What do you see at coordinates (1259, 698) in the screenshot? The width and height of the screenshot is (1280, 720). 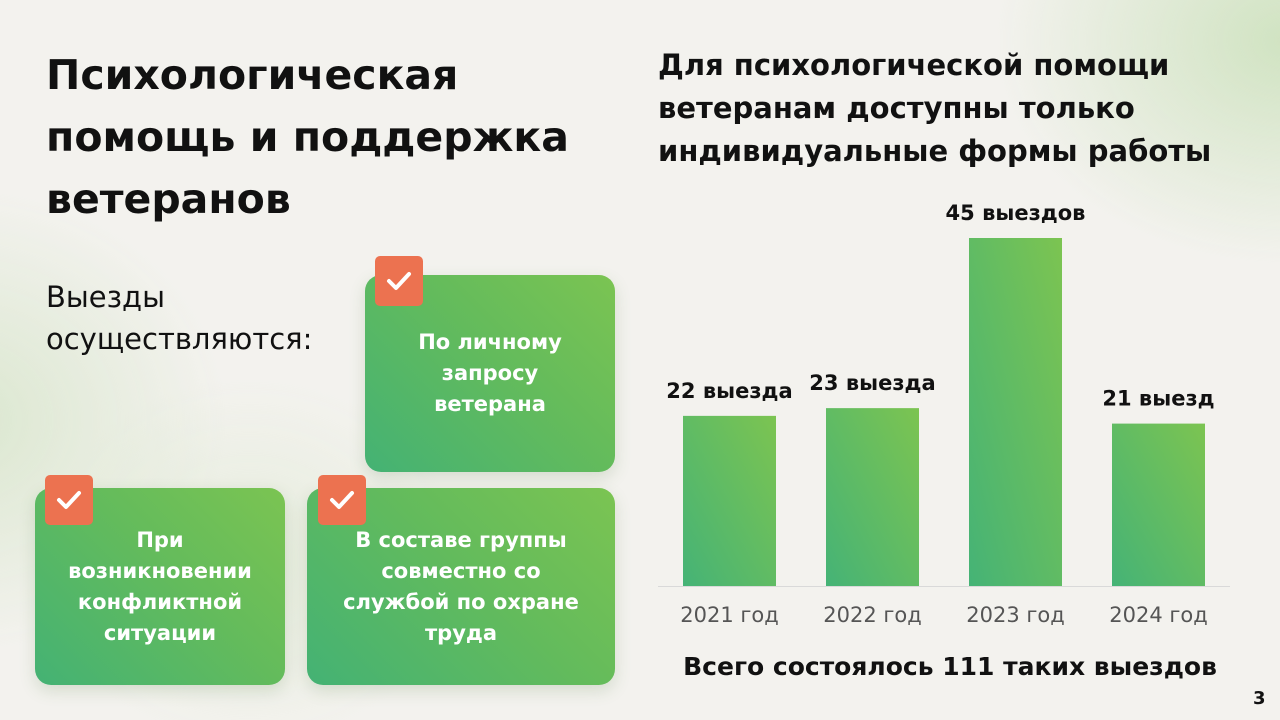 I see `page-number: 3` at bounding box center [1259, 698].